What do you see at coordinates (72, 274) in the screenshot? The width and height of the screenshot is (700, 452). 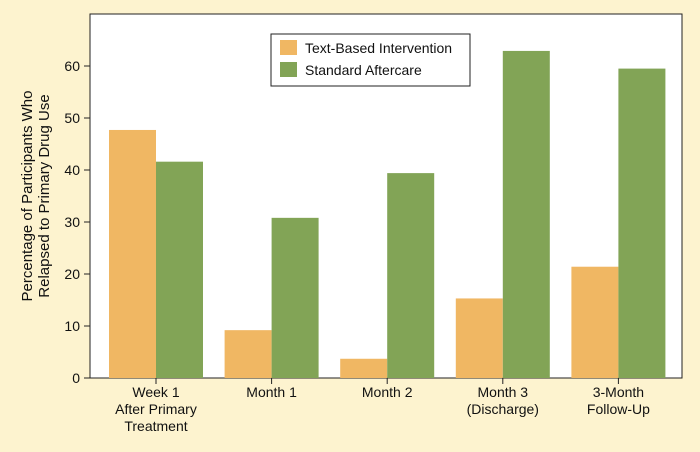 I see `y-tick-label: 20` at bounding box center [72, 274].